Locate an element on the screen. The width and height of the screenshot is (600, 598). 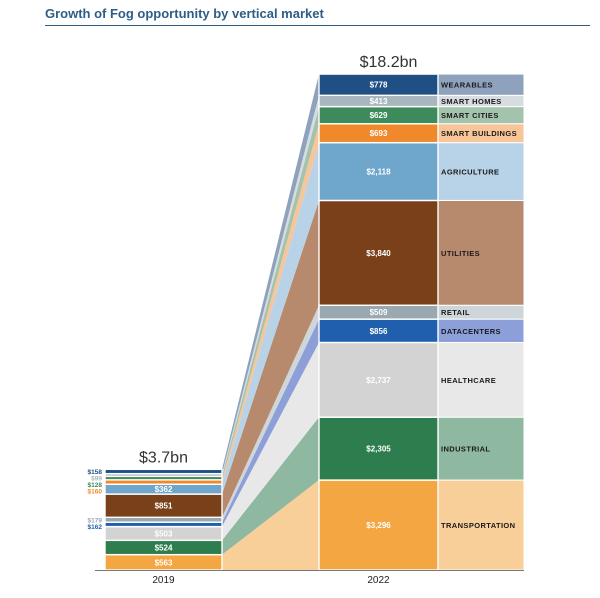
value-label-2019-healthcare: $503 is located at coordinates (164, 533).